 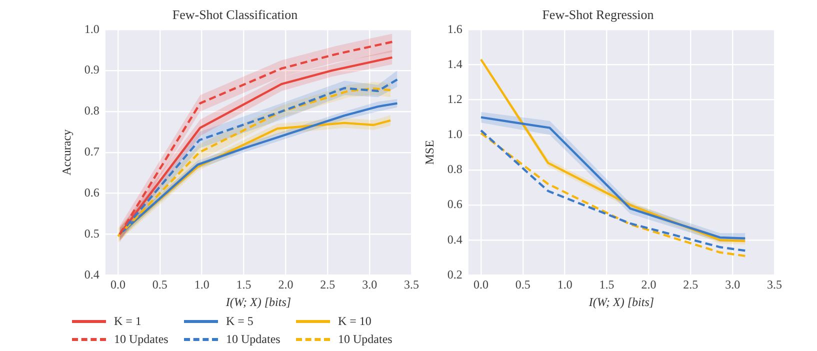 I want to click on chart-title: Few-Shot Regression, so click(x=598, y=14).